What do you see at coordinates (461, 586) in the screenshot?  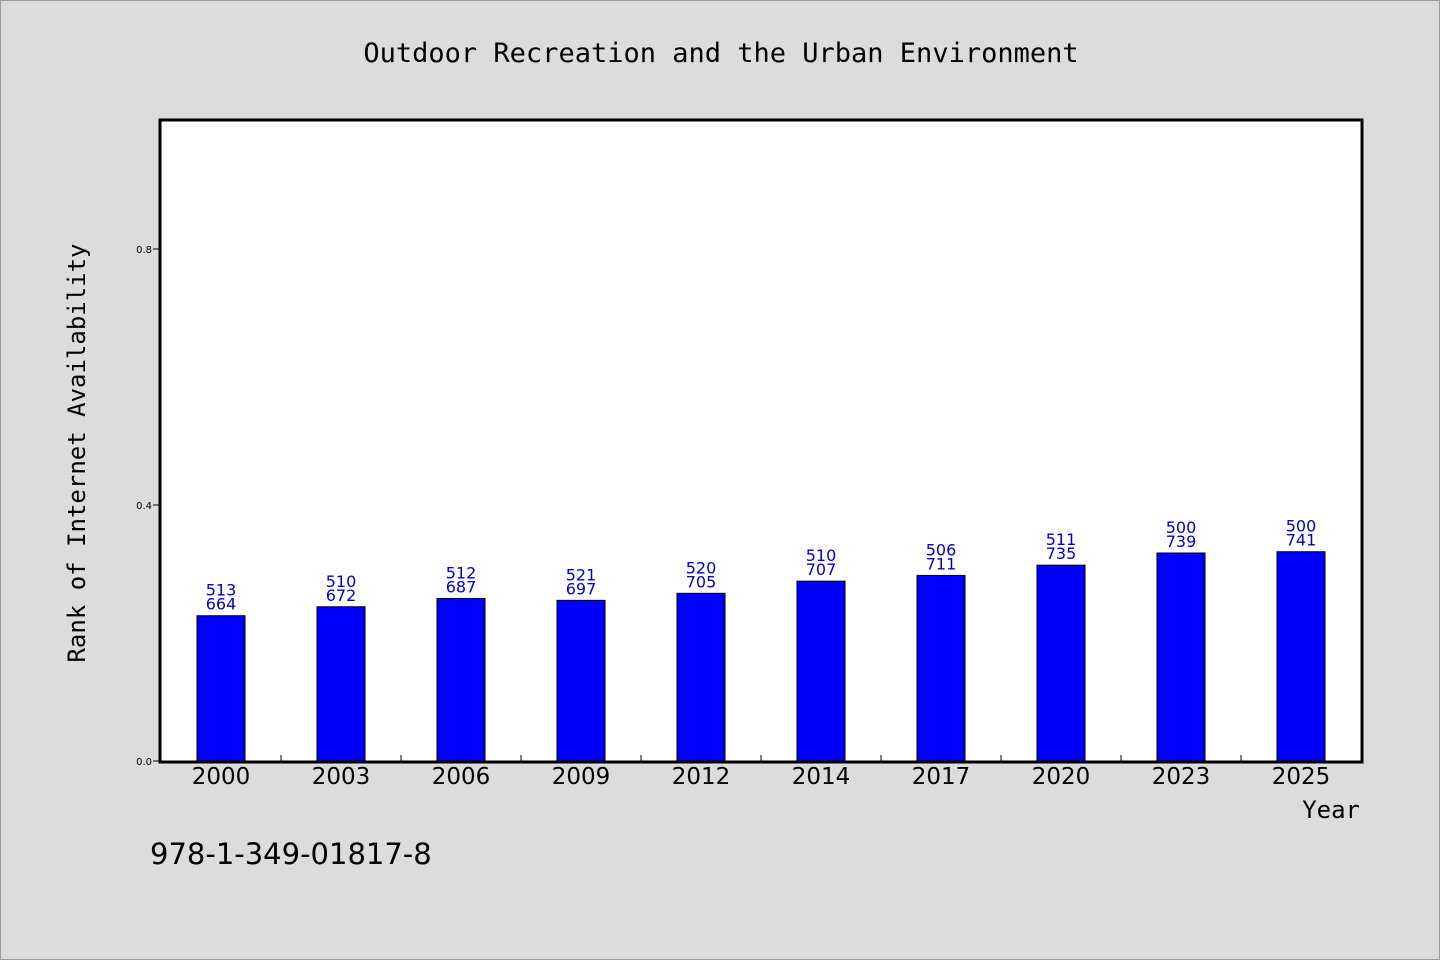 I see `bar-label-bottom: 687` at bounding box center [461, 586].